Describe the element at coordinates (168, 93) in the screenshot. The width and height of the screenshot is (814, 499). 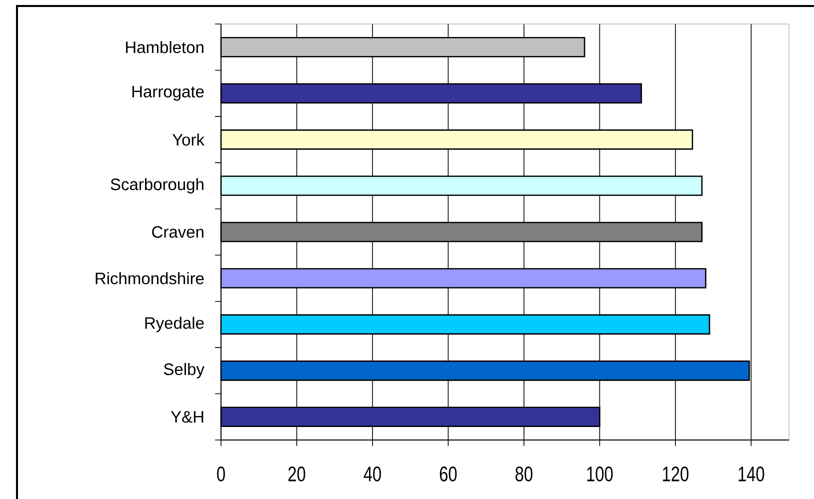
I see `y-tick-label: Harrogate` at that location.